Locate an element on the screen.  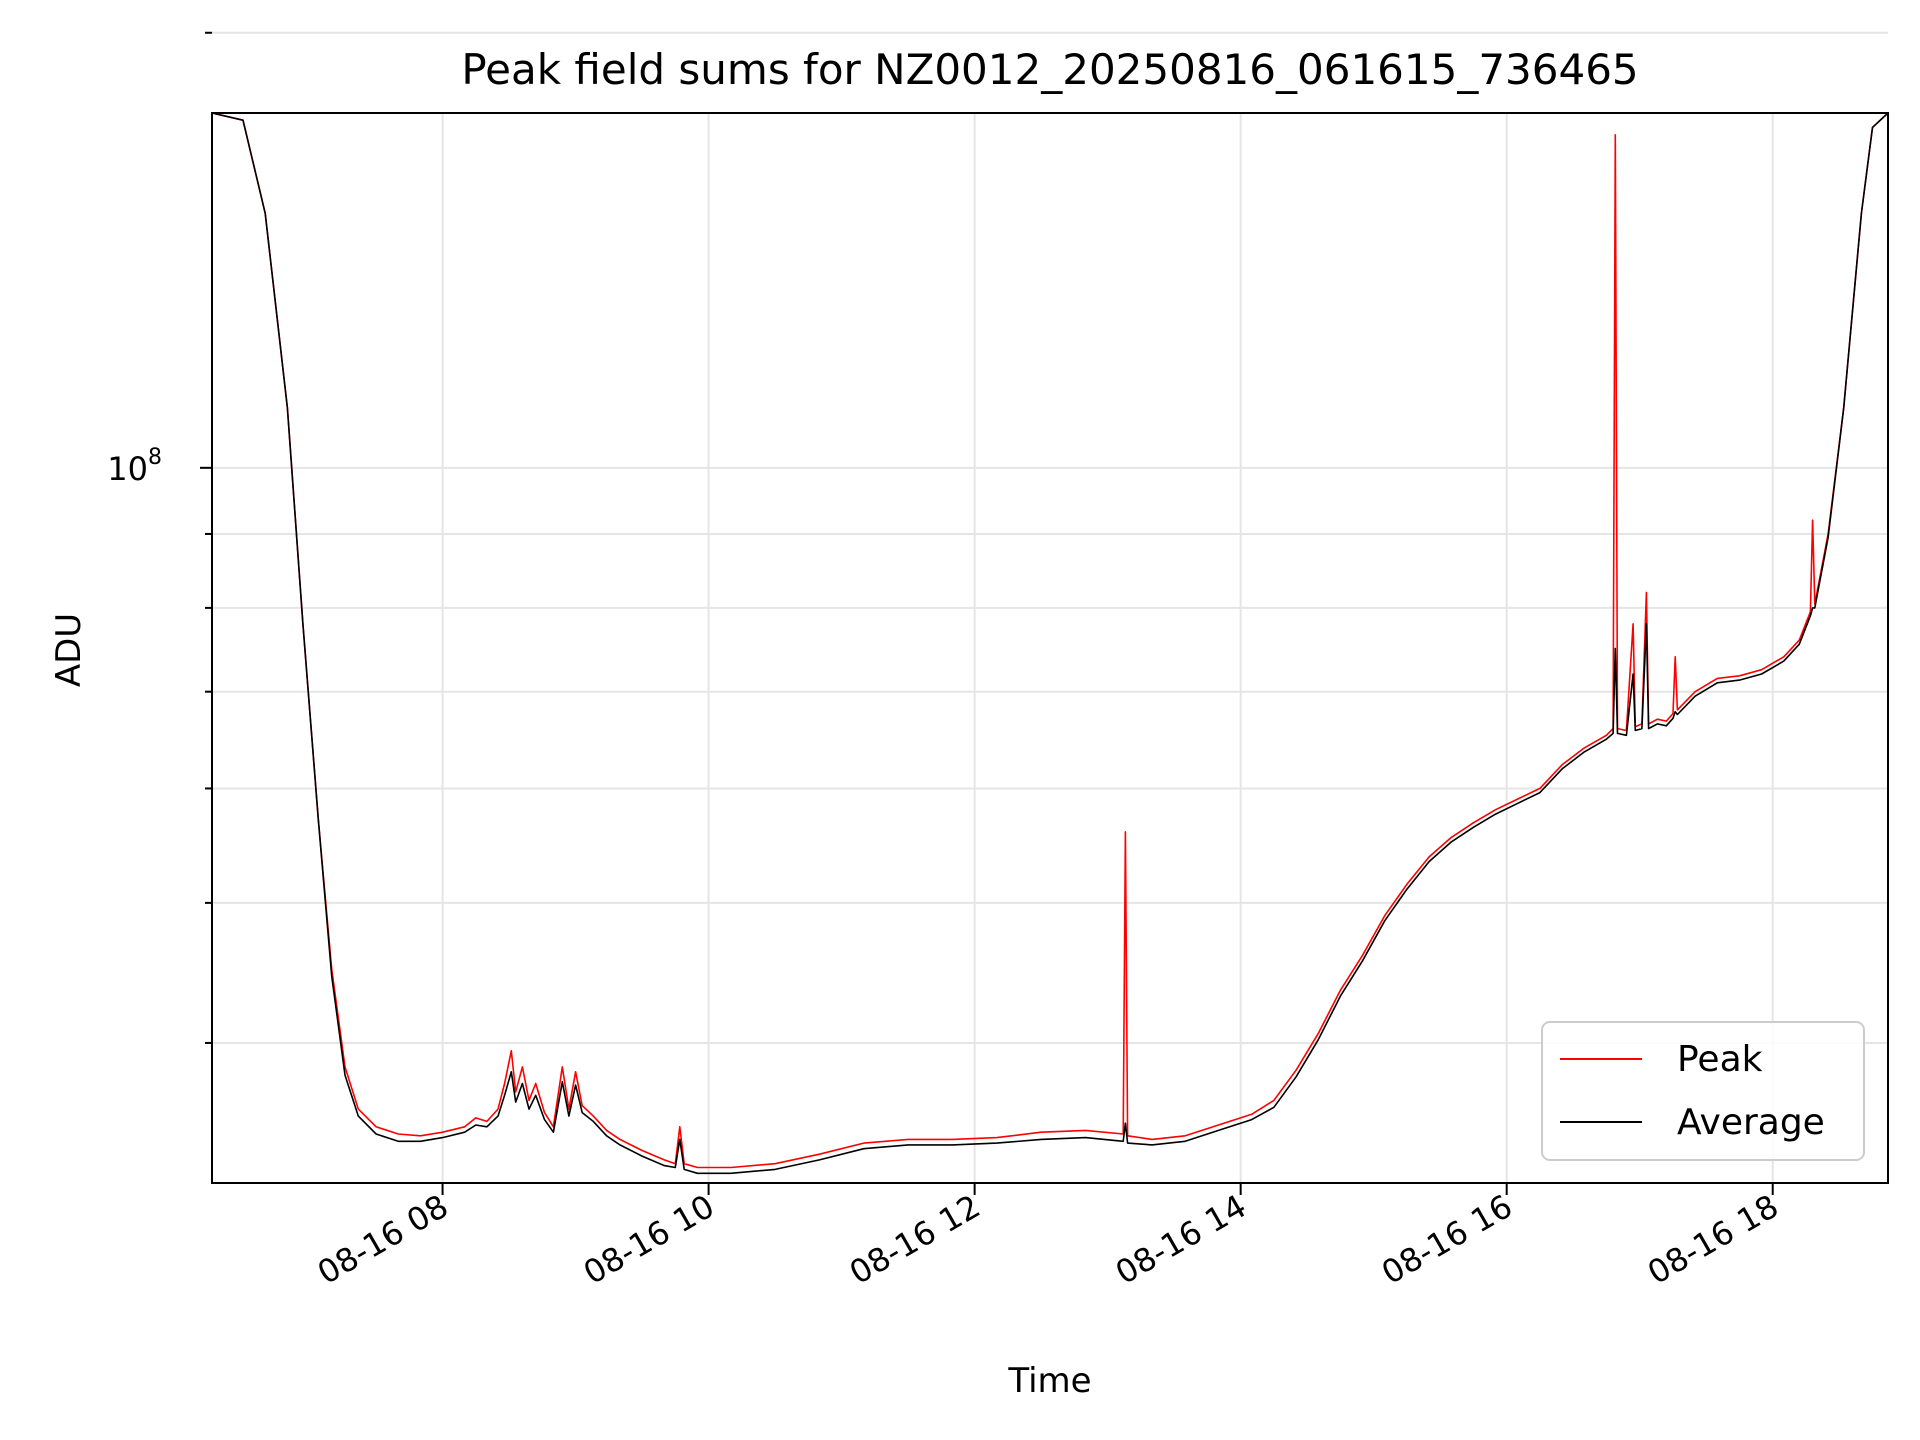
y-tick-label: 108 is located at coordinates (134, 466).